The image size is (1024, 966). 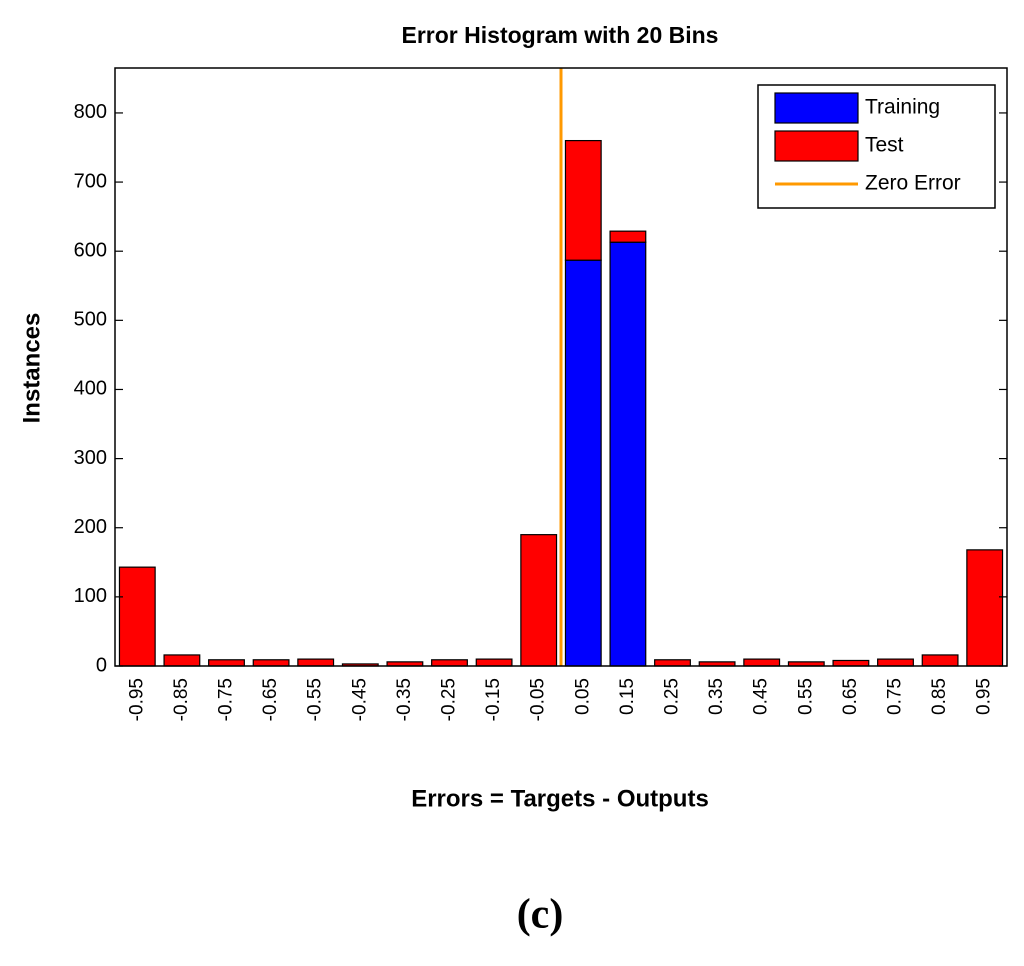 I want to click on legend-label: Zero Error, so click(x=913, y=183).